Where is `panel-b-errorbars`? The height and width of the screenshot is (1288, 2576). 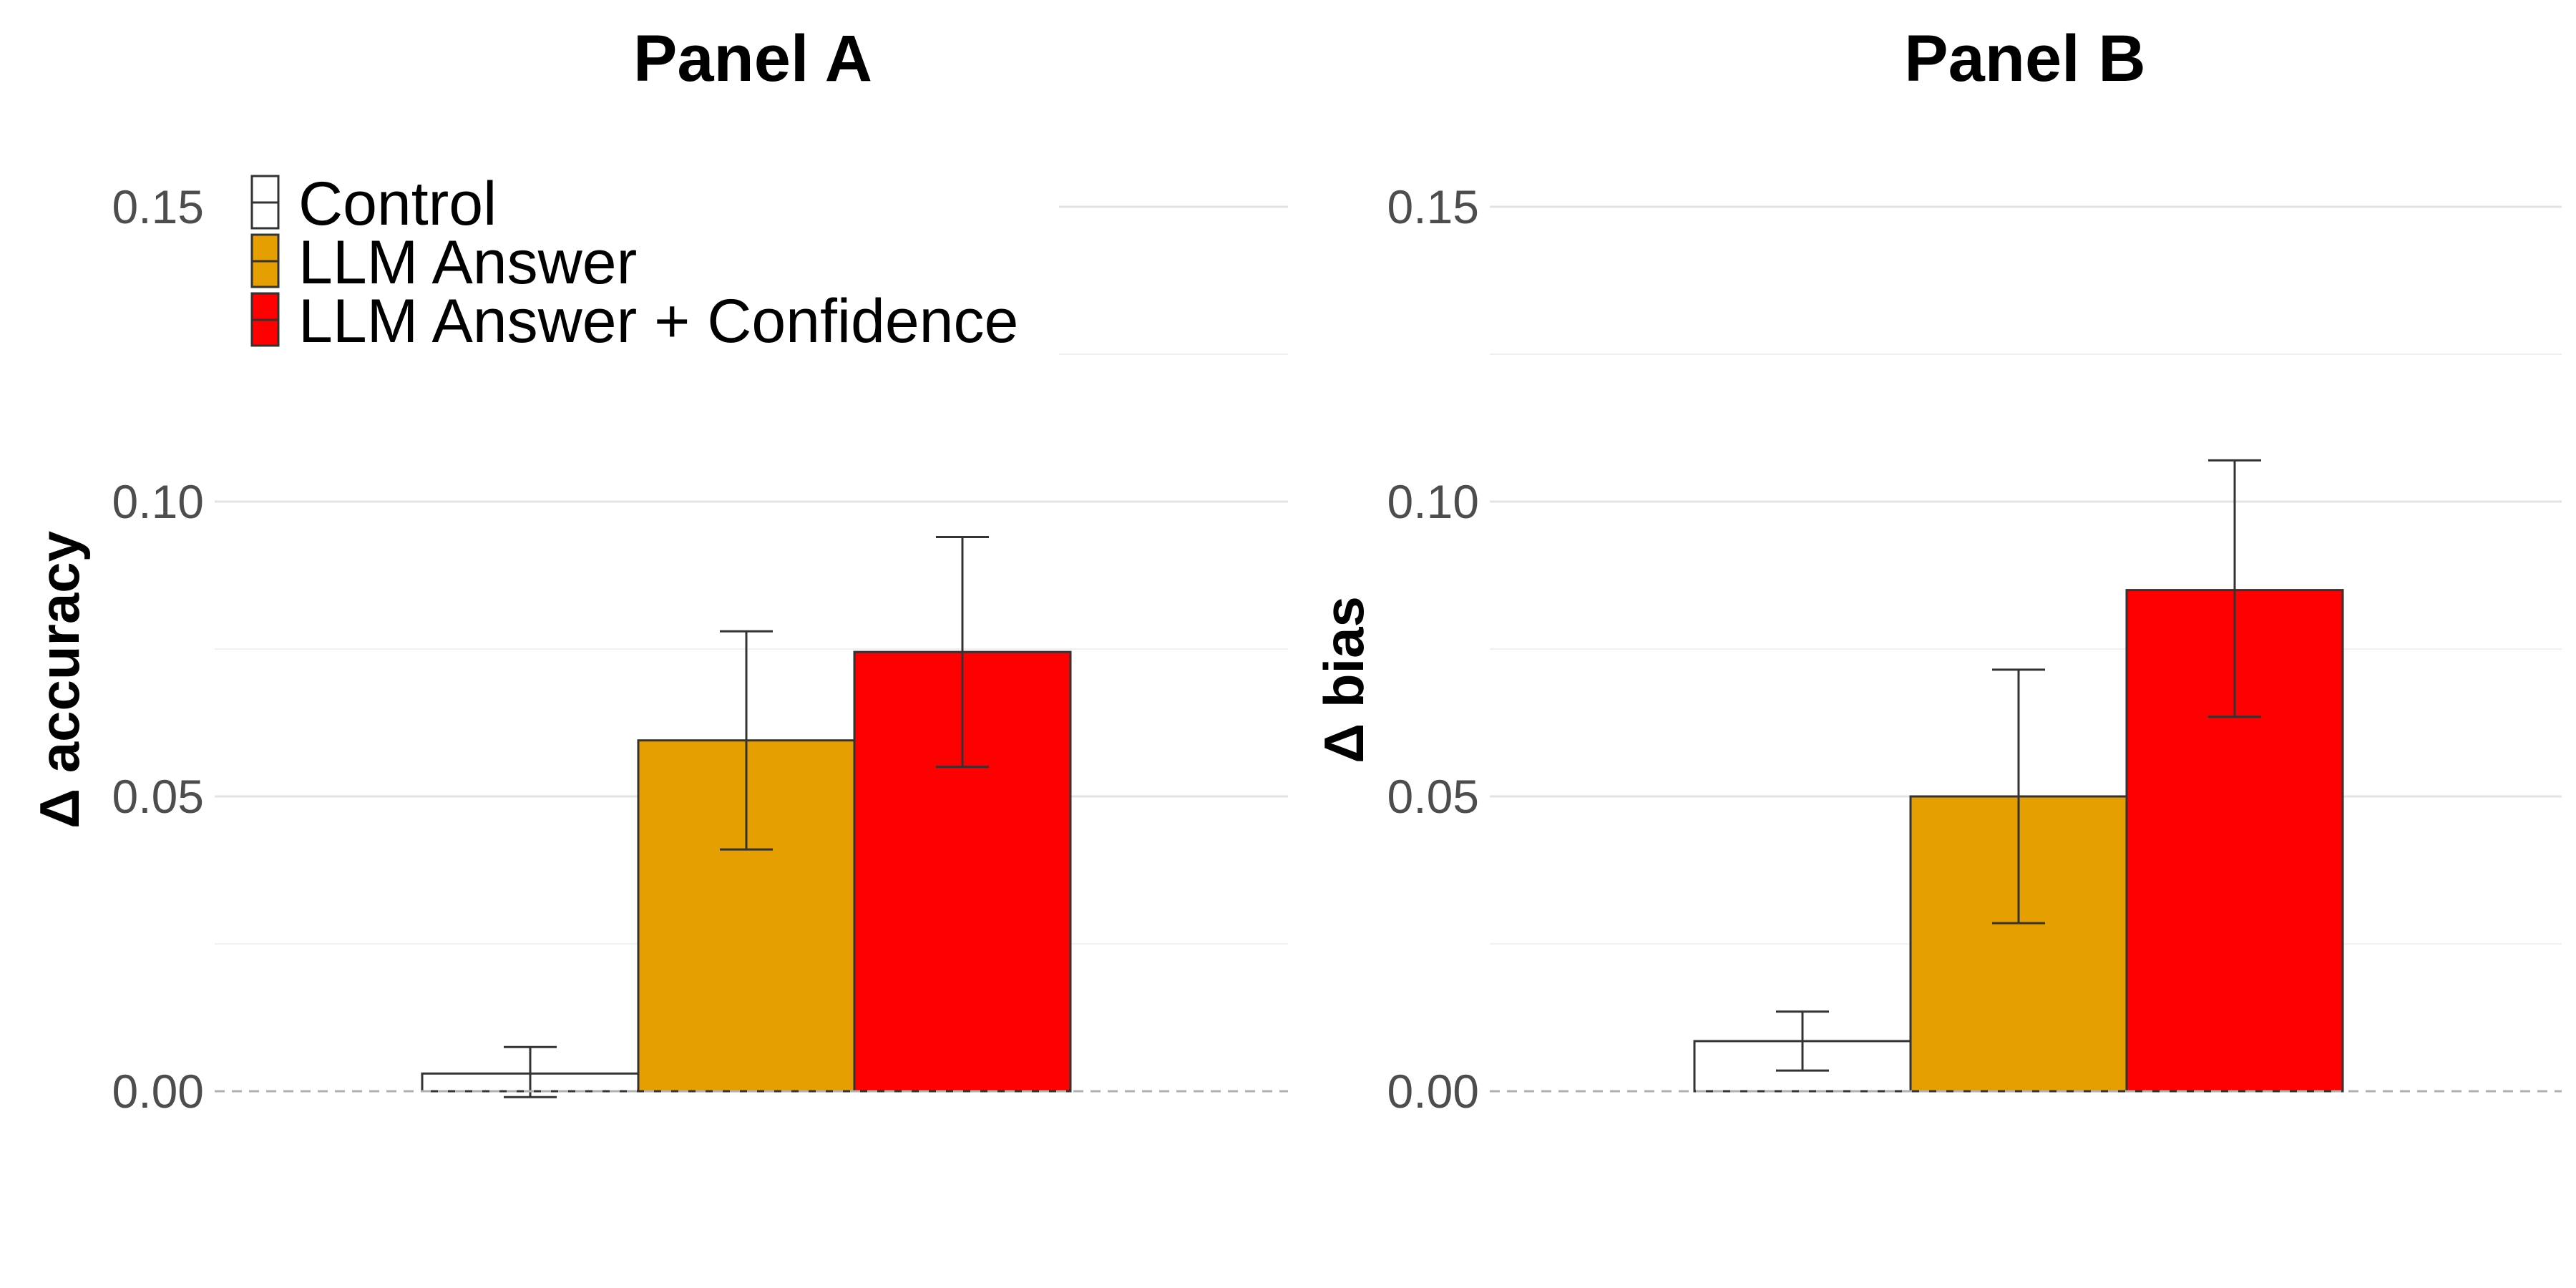 panel-b-errorbars is located at coordinates (2018, 765).